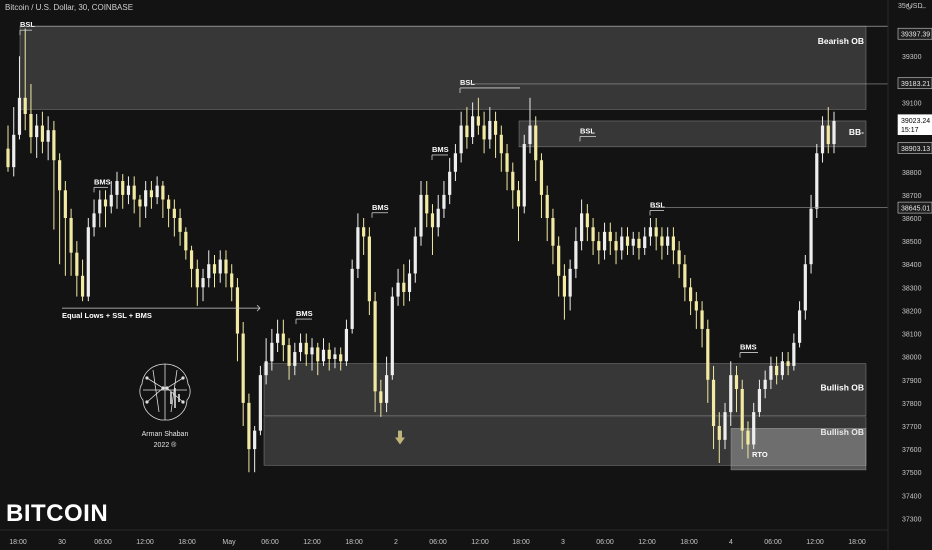  What do you see at coordinates (912, 496) in the screenshot?
I see `price-tick: 37400` at bounding box center [912, 496].